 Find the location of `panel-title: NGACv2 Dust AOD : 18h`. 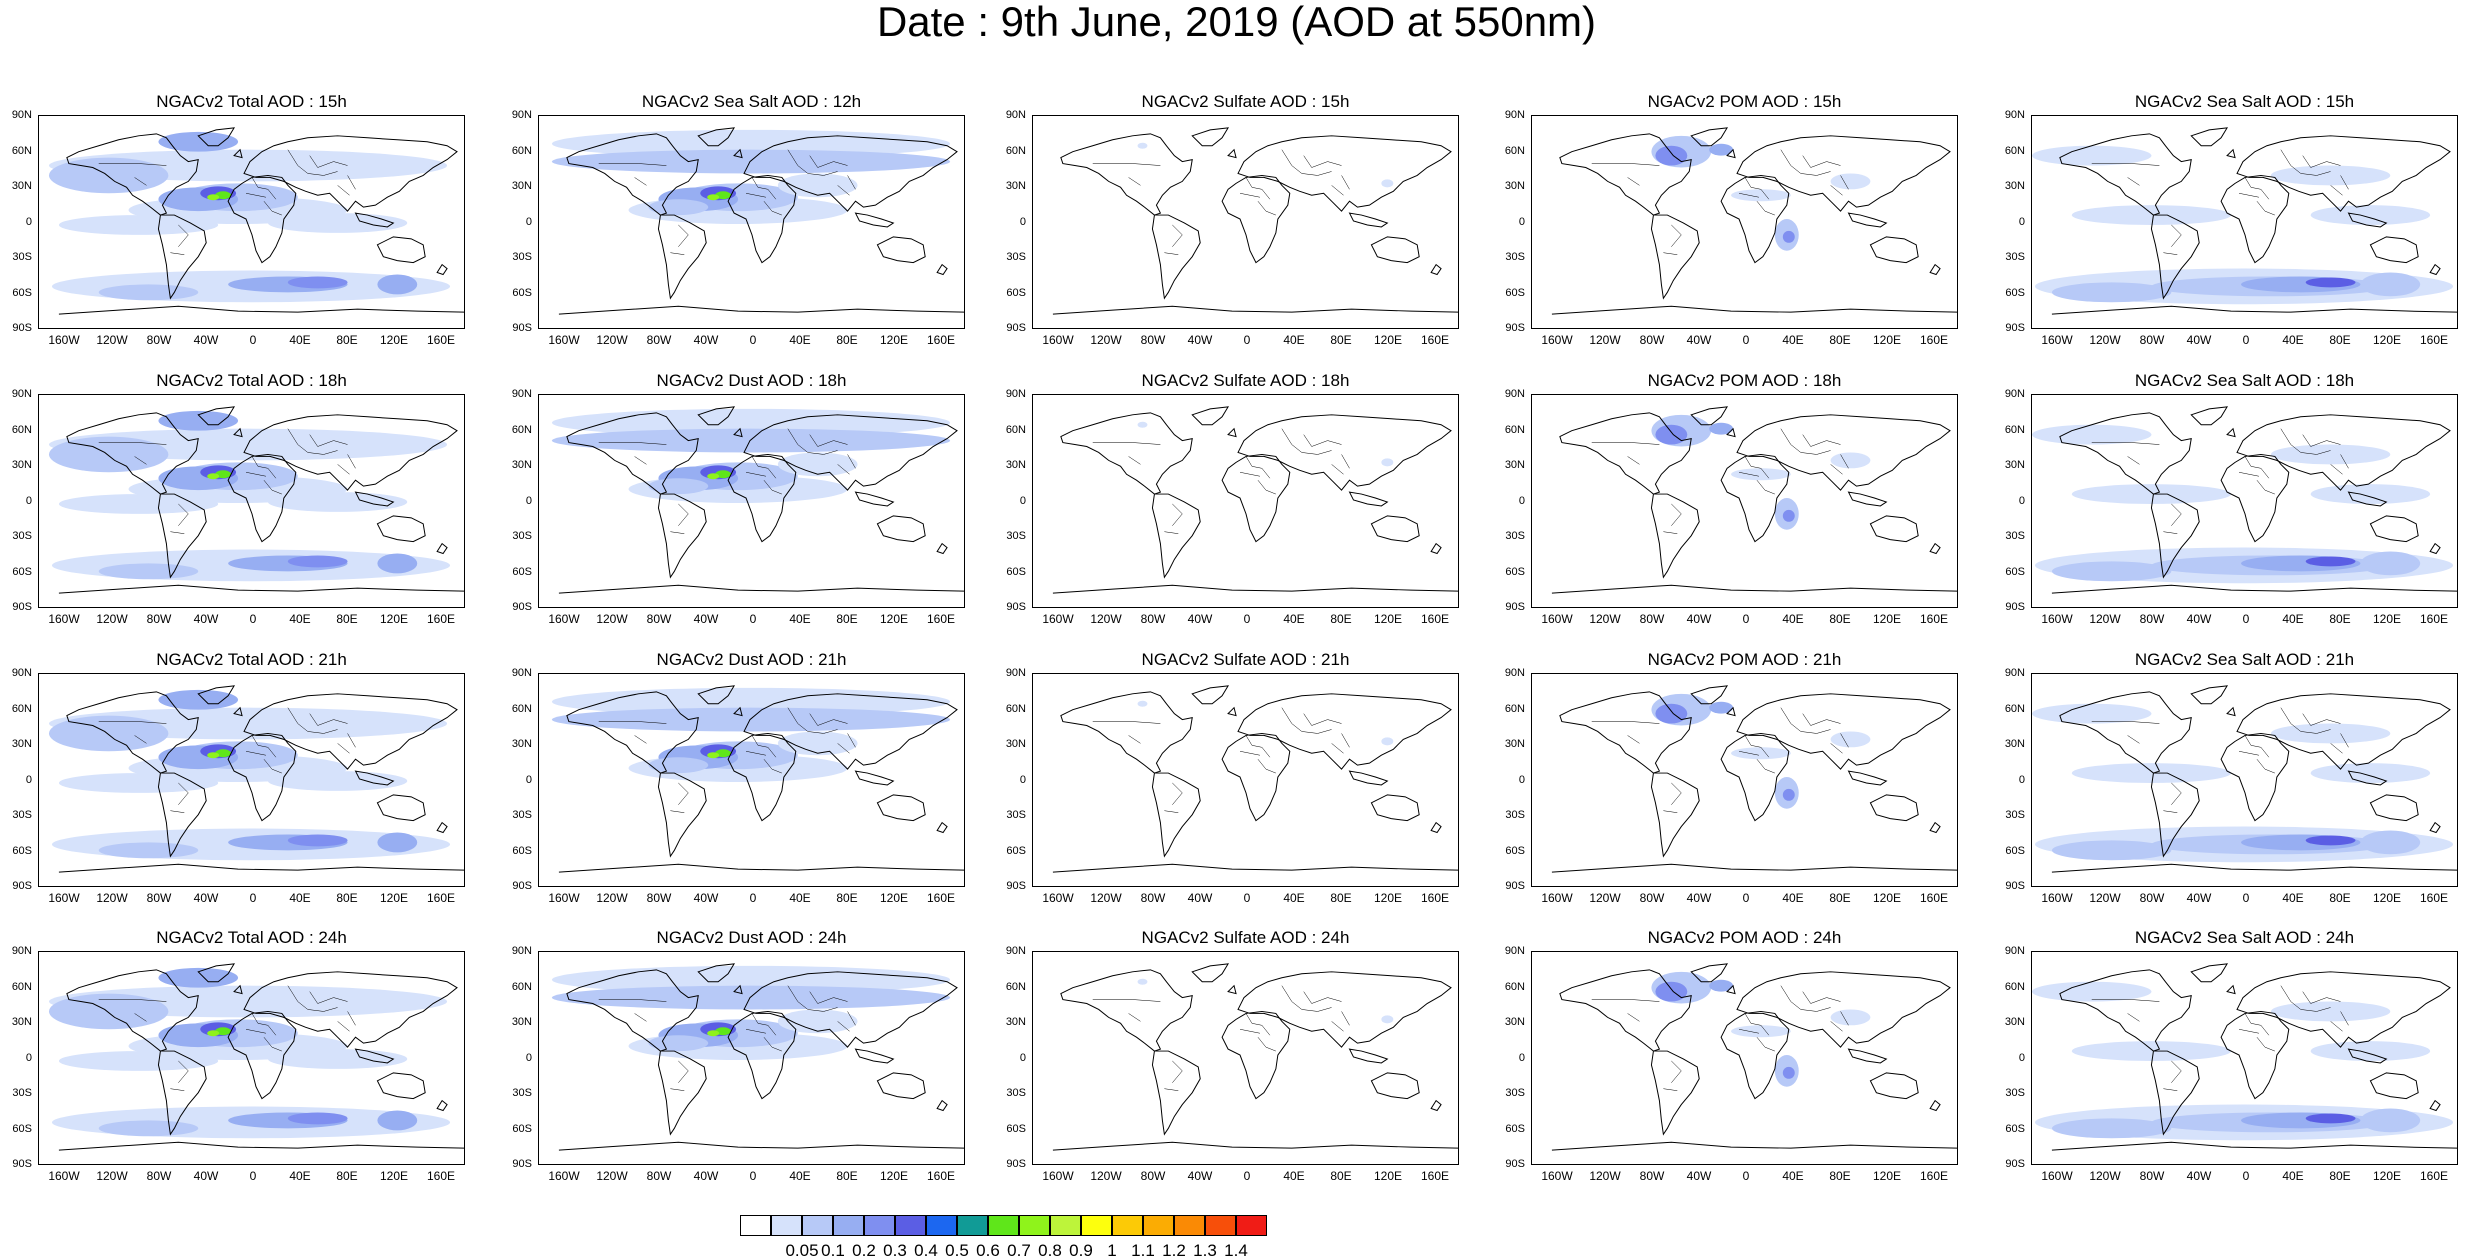

panel-title: NGACv2 Dust AOD : 18h is located at coordinates (751, 380).